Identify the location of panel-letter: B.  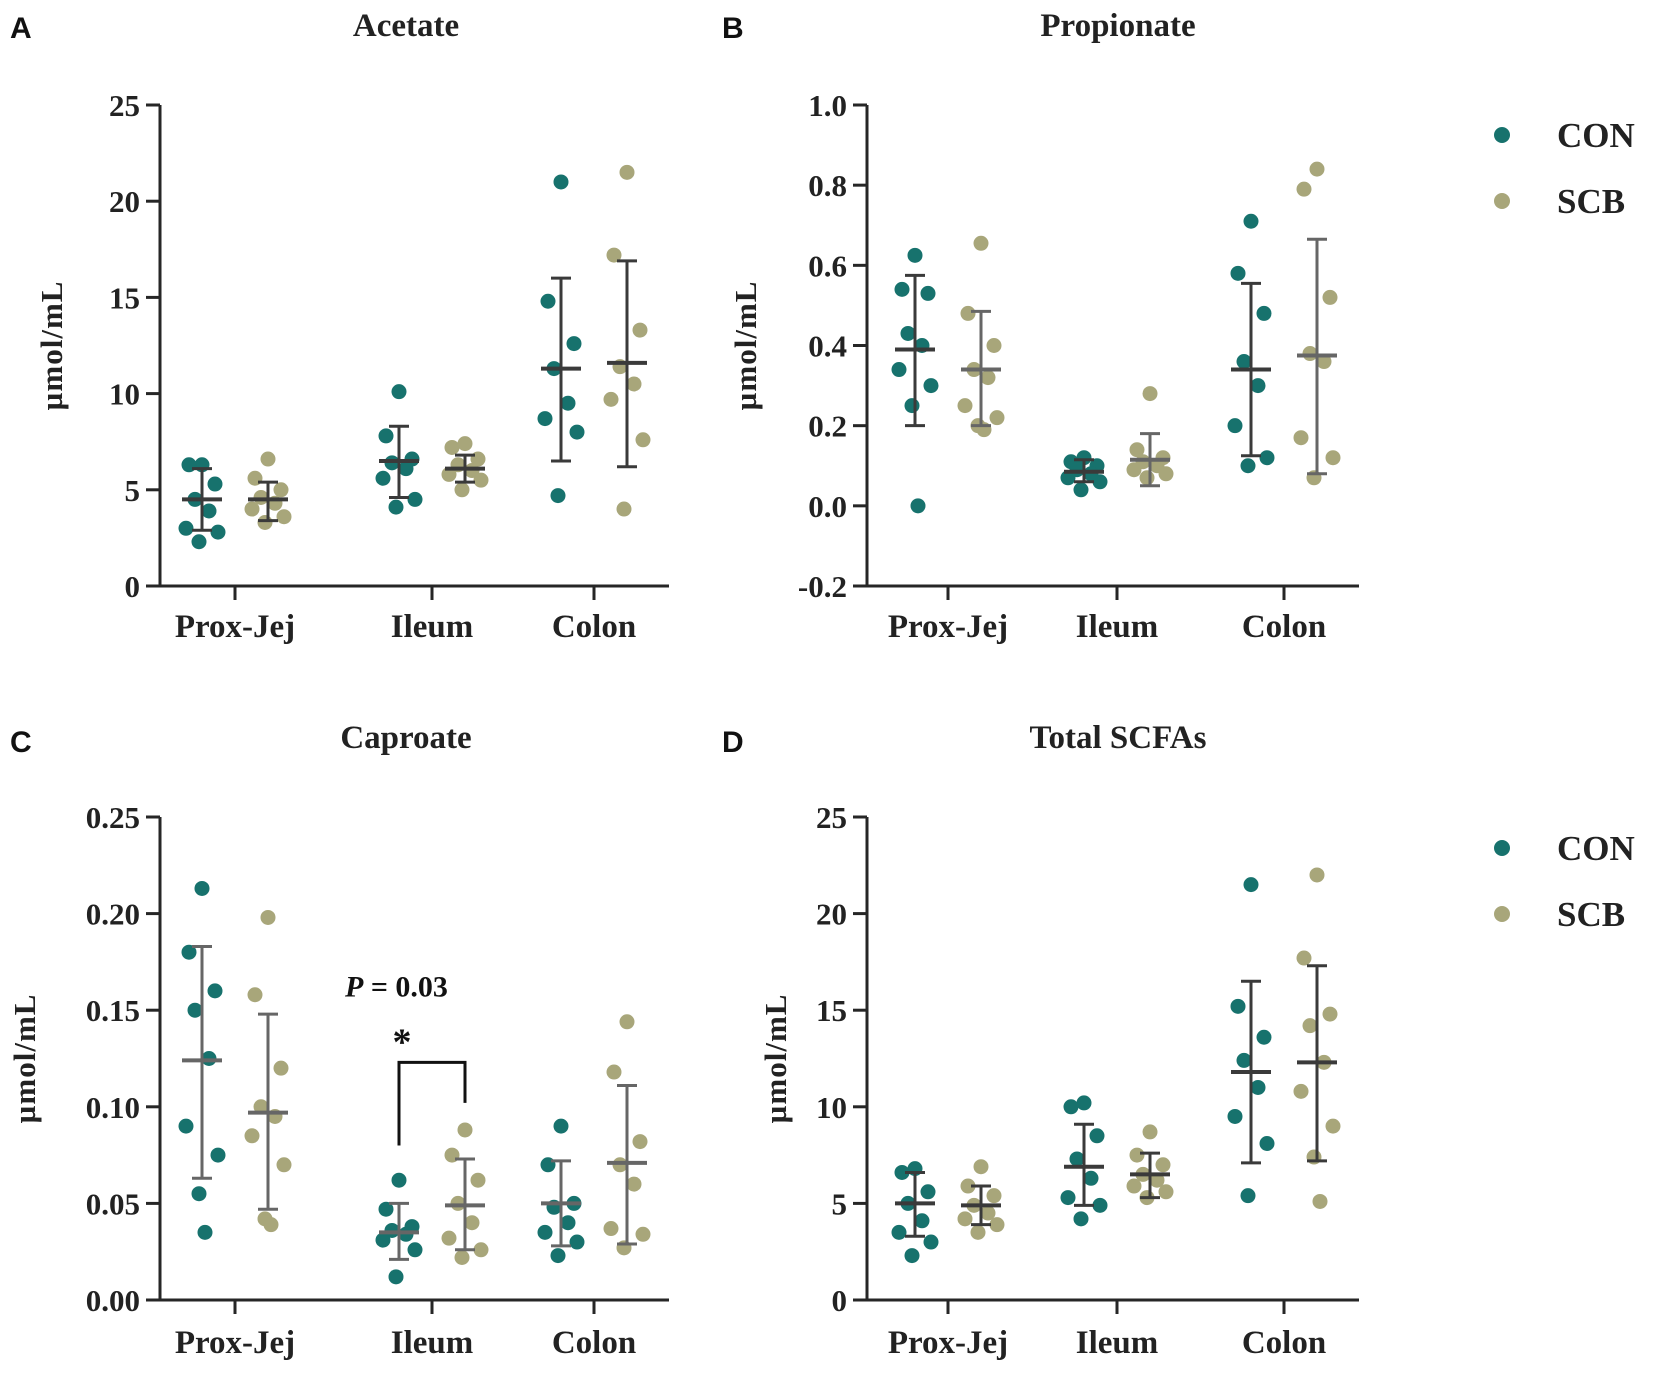
(733, 28).